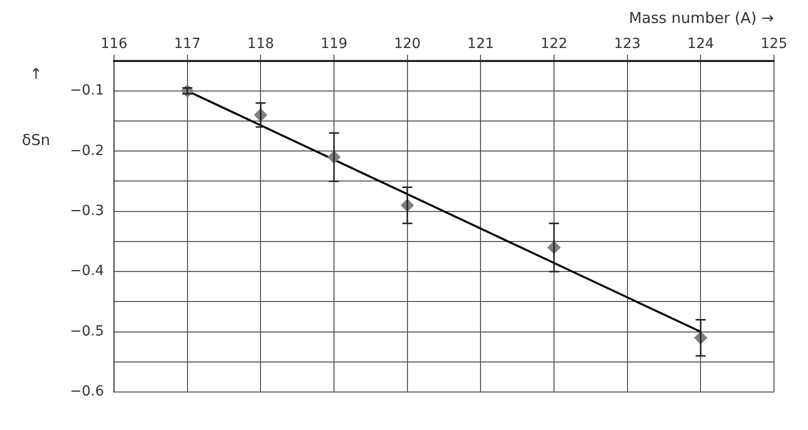  Describe the element at coordinates (407, 44) in the screenshot. I see `x-tick-label: 120` at that location.